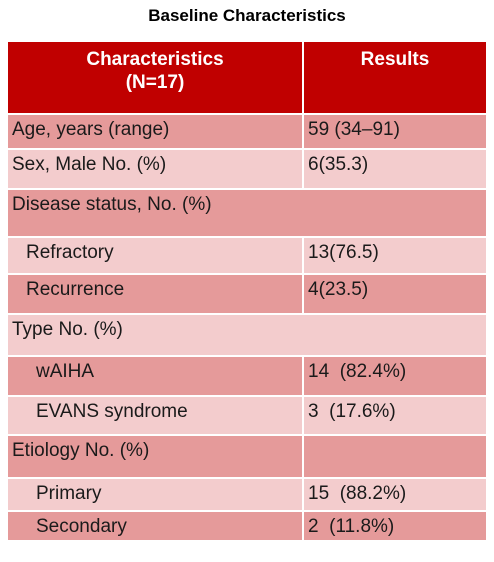 This screenshot has width=494, height=562. What do you see at coordinates (395, 494) in the screenshot?
I see `row-value: 15 (88.2%)` at bounding box center [395, 494].